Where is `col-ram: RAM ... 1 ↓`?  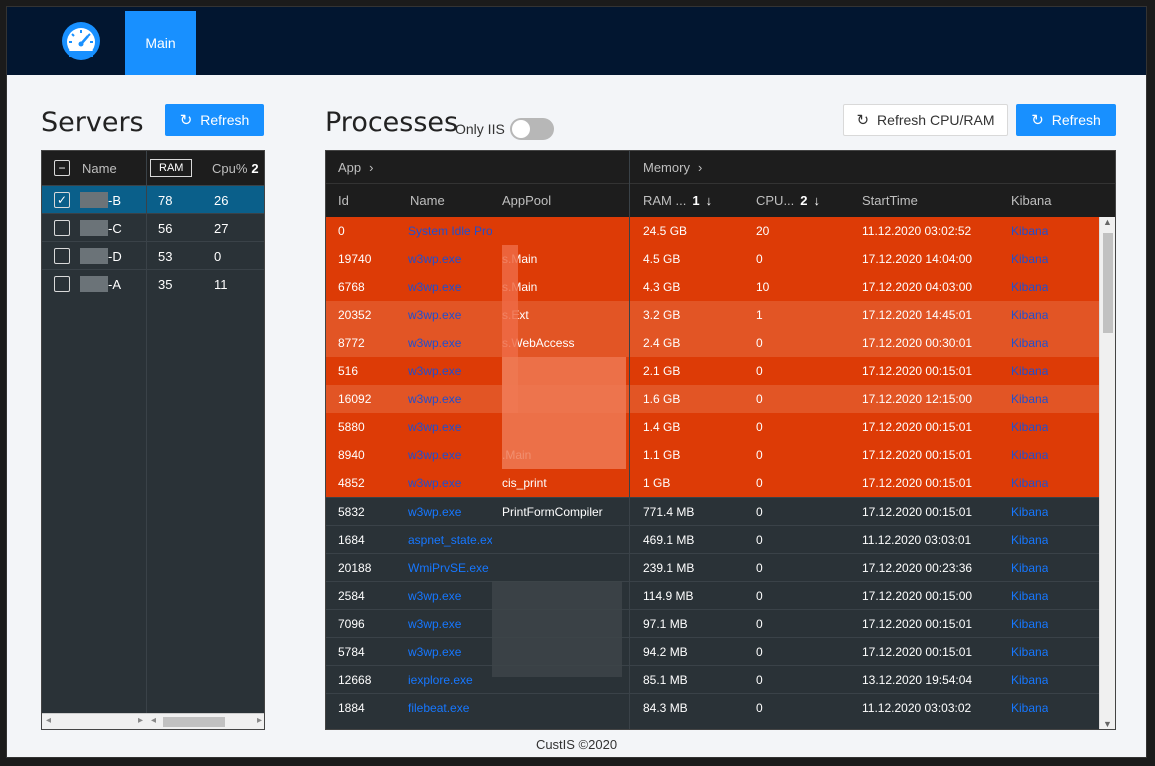 col-ram: RAM ... 1 ↓ is located at coordinates (677, 200).